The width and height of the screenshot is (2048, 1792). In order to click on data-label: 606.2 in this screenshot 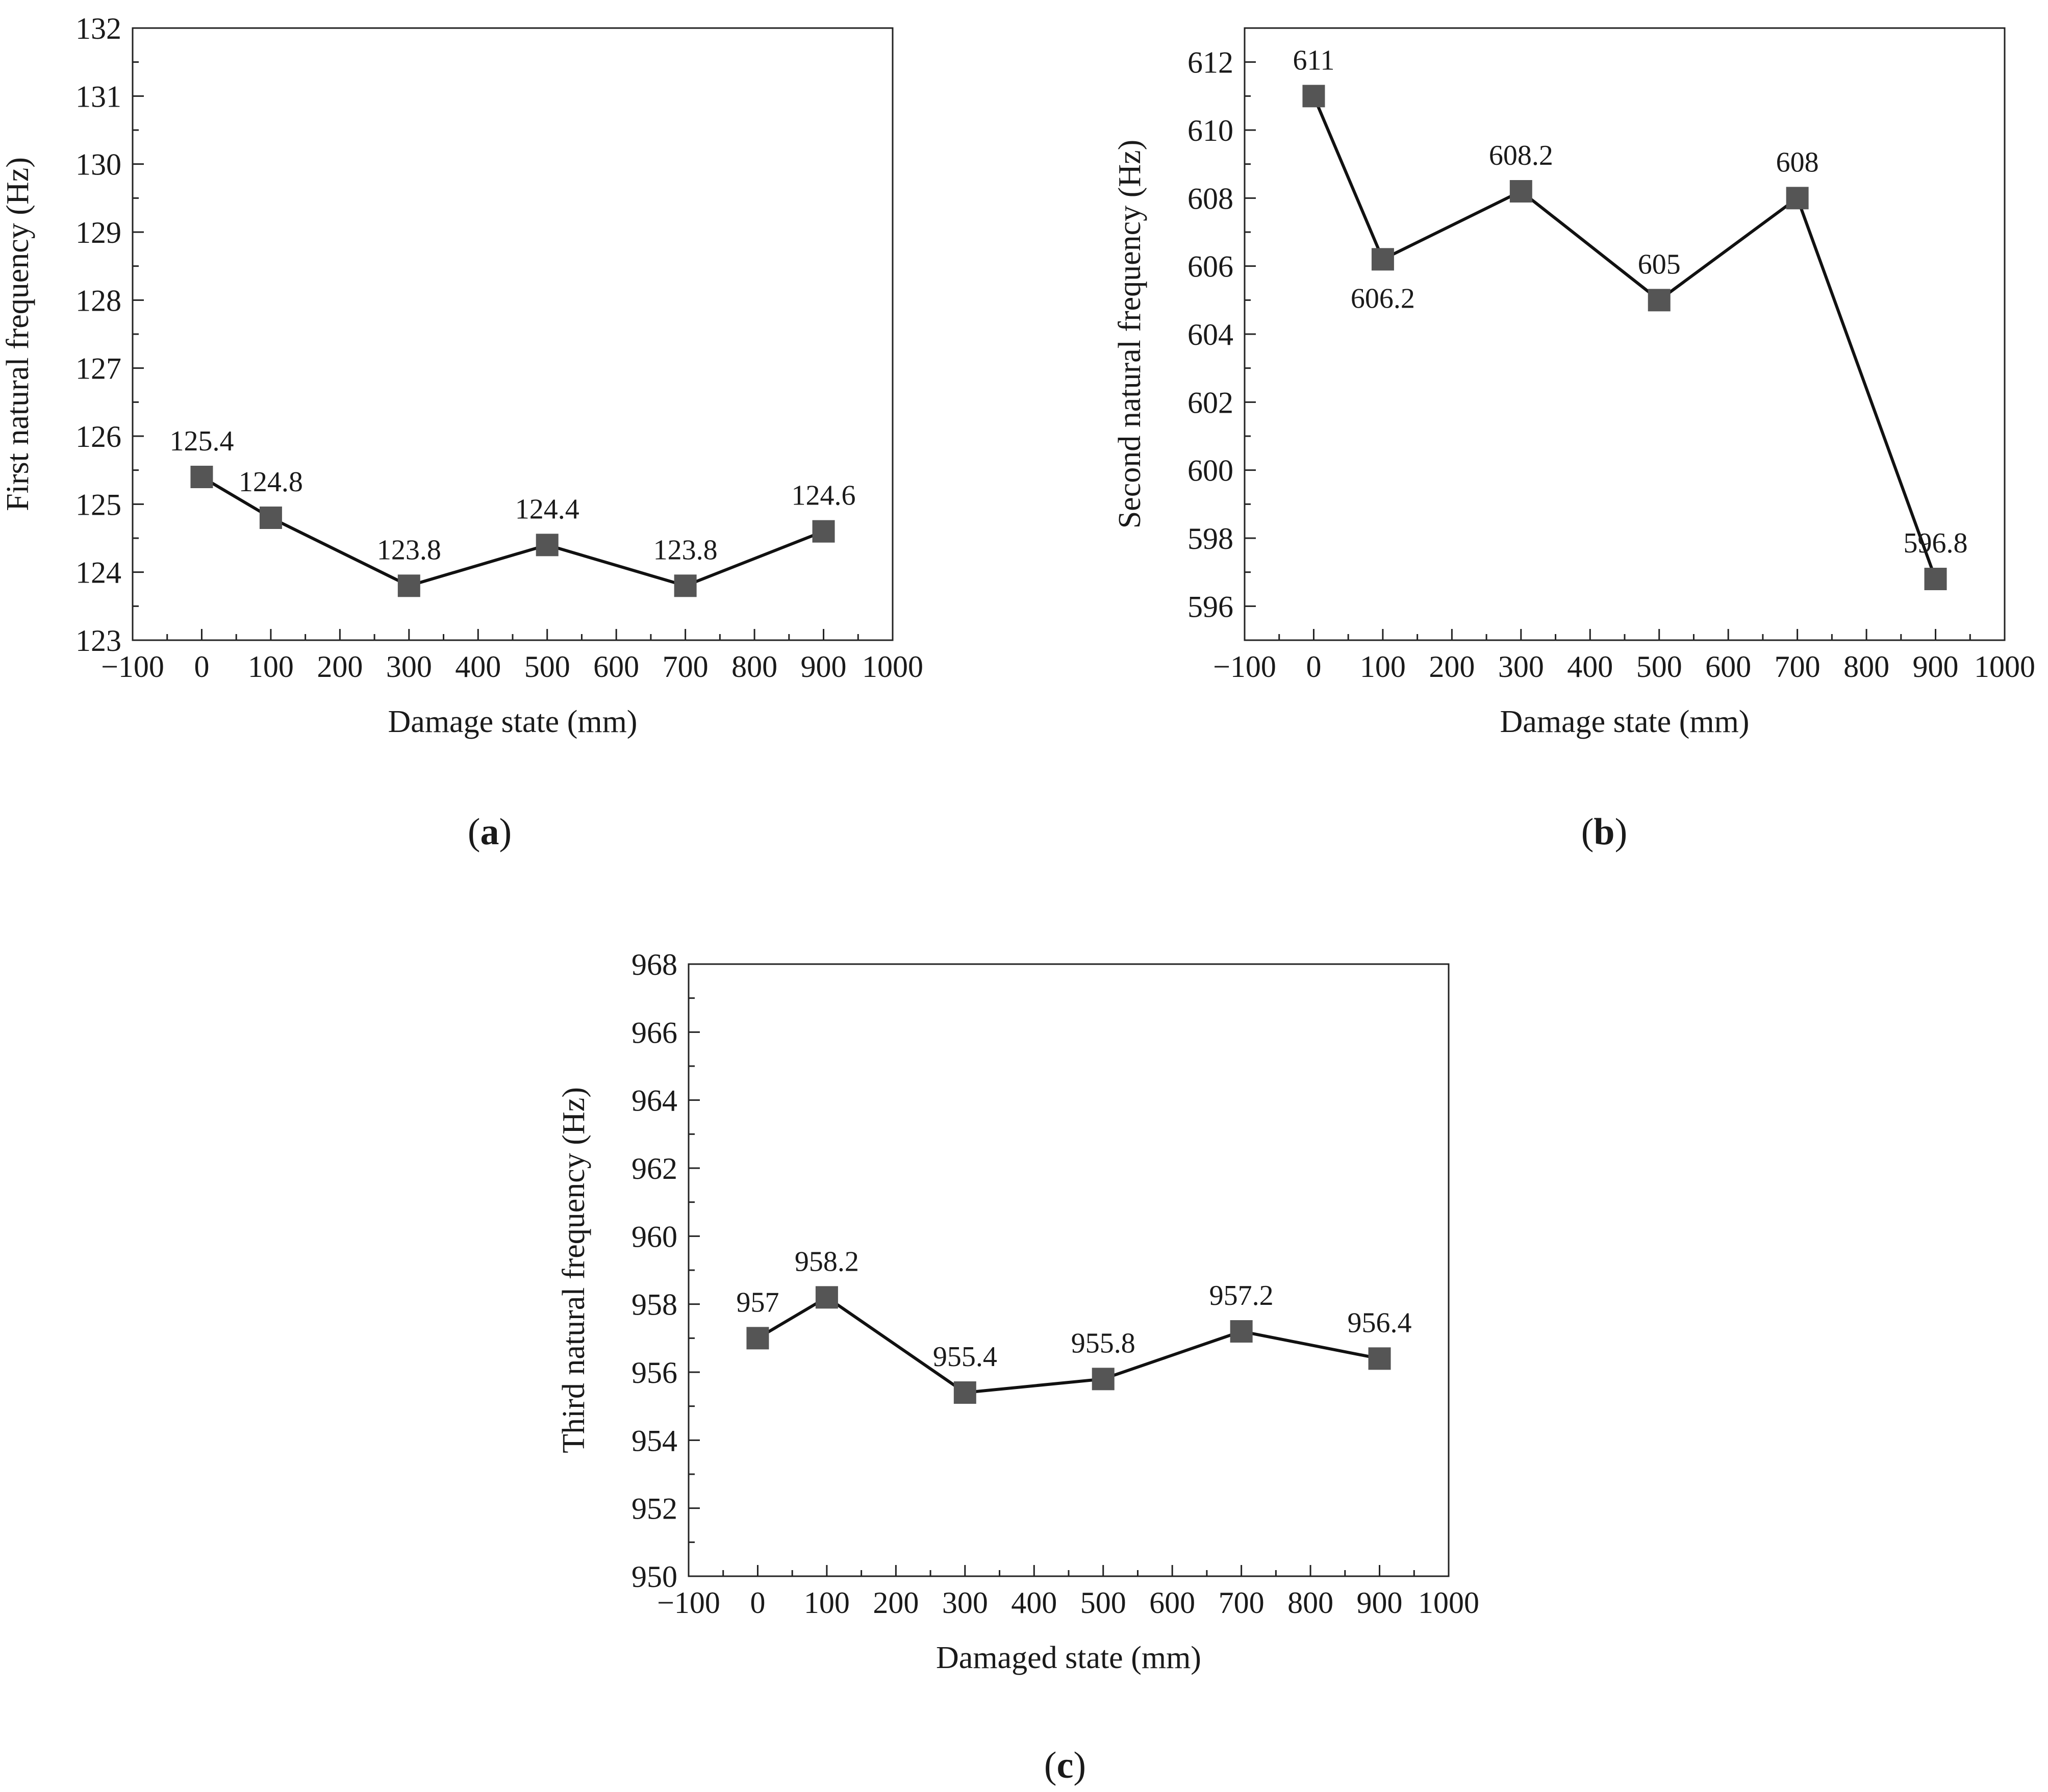, I will do `click(1383, 298)`.